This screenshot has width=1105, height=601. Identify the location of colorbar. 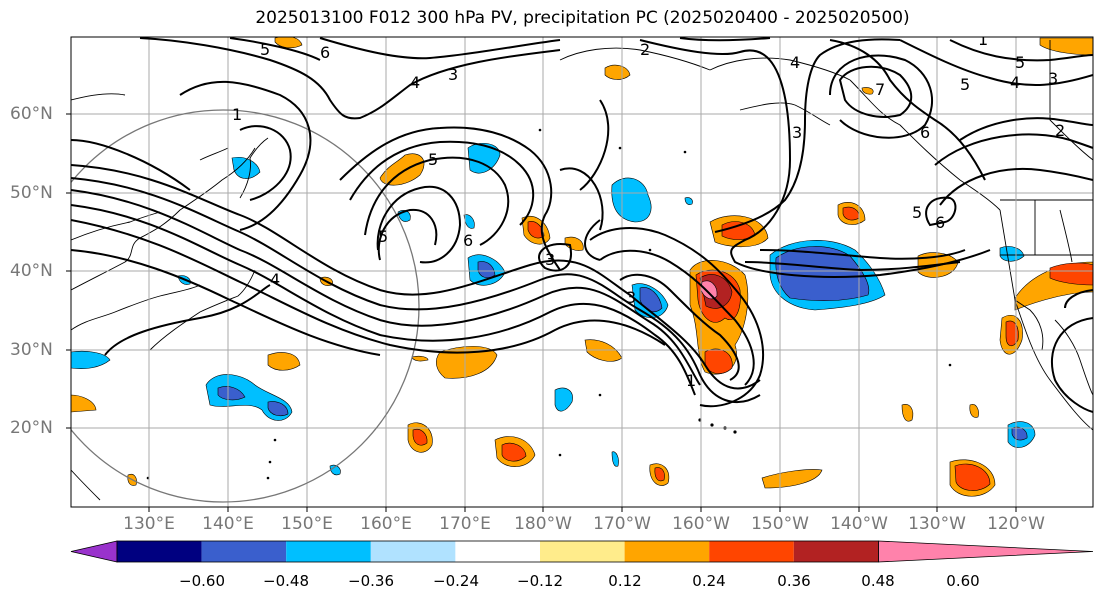
(582, 551).